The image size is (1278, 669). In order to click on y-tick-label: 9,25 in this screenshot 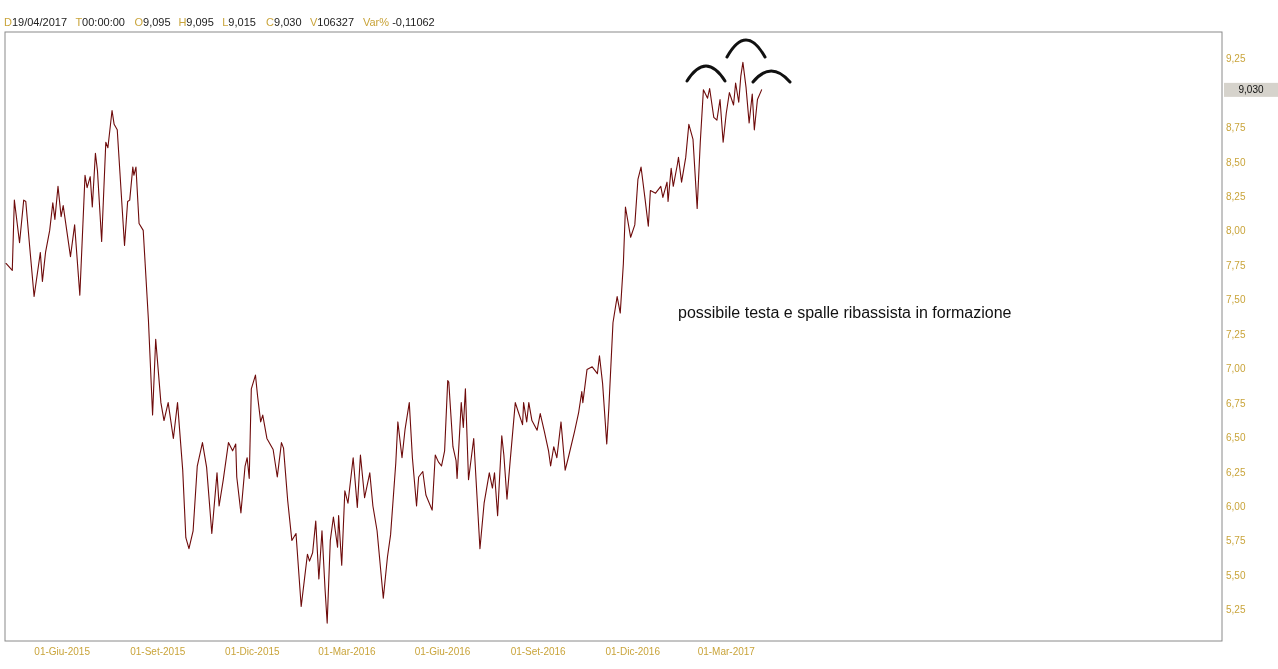, I will do `click(1236, 59)`.